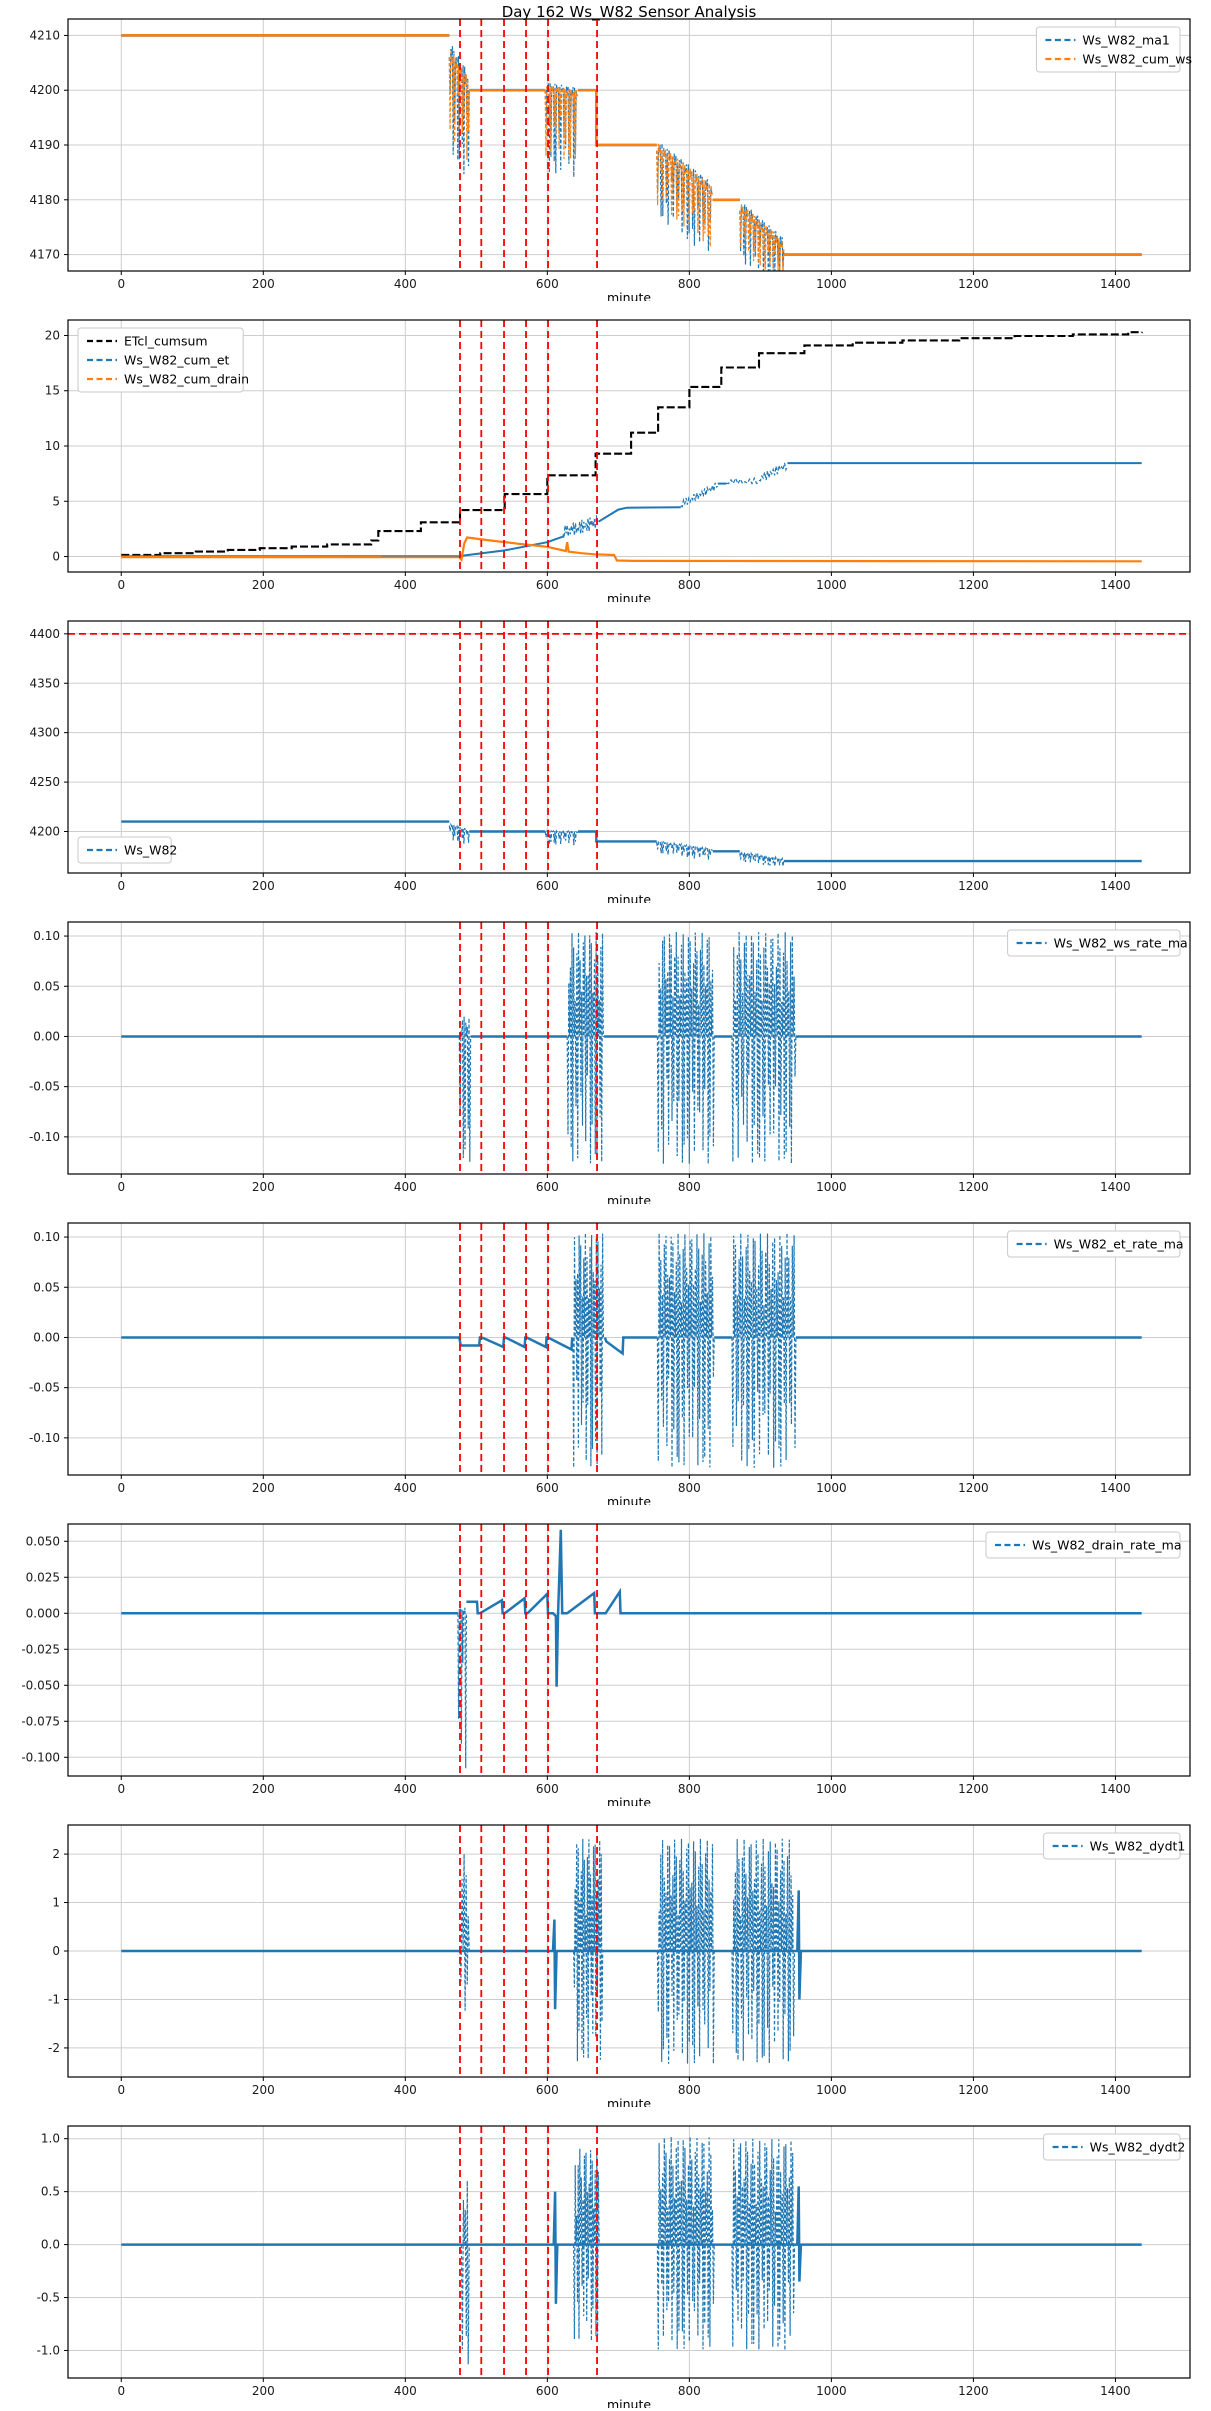 This screenshot has height=2411, width=1211. What do you see at coordinates (1125, 40) in the screenshot?
I see `legend-entry-label: Ws_W82_ma1` at bounding box center [1125, 40].